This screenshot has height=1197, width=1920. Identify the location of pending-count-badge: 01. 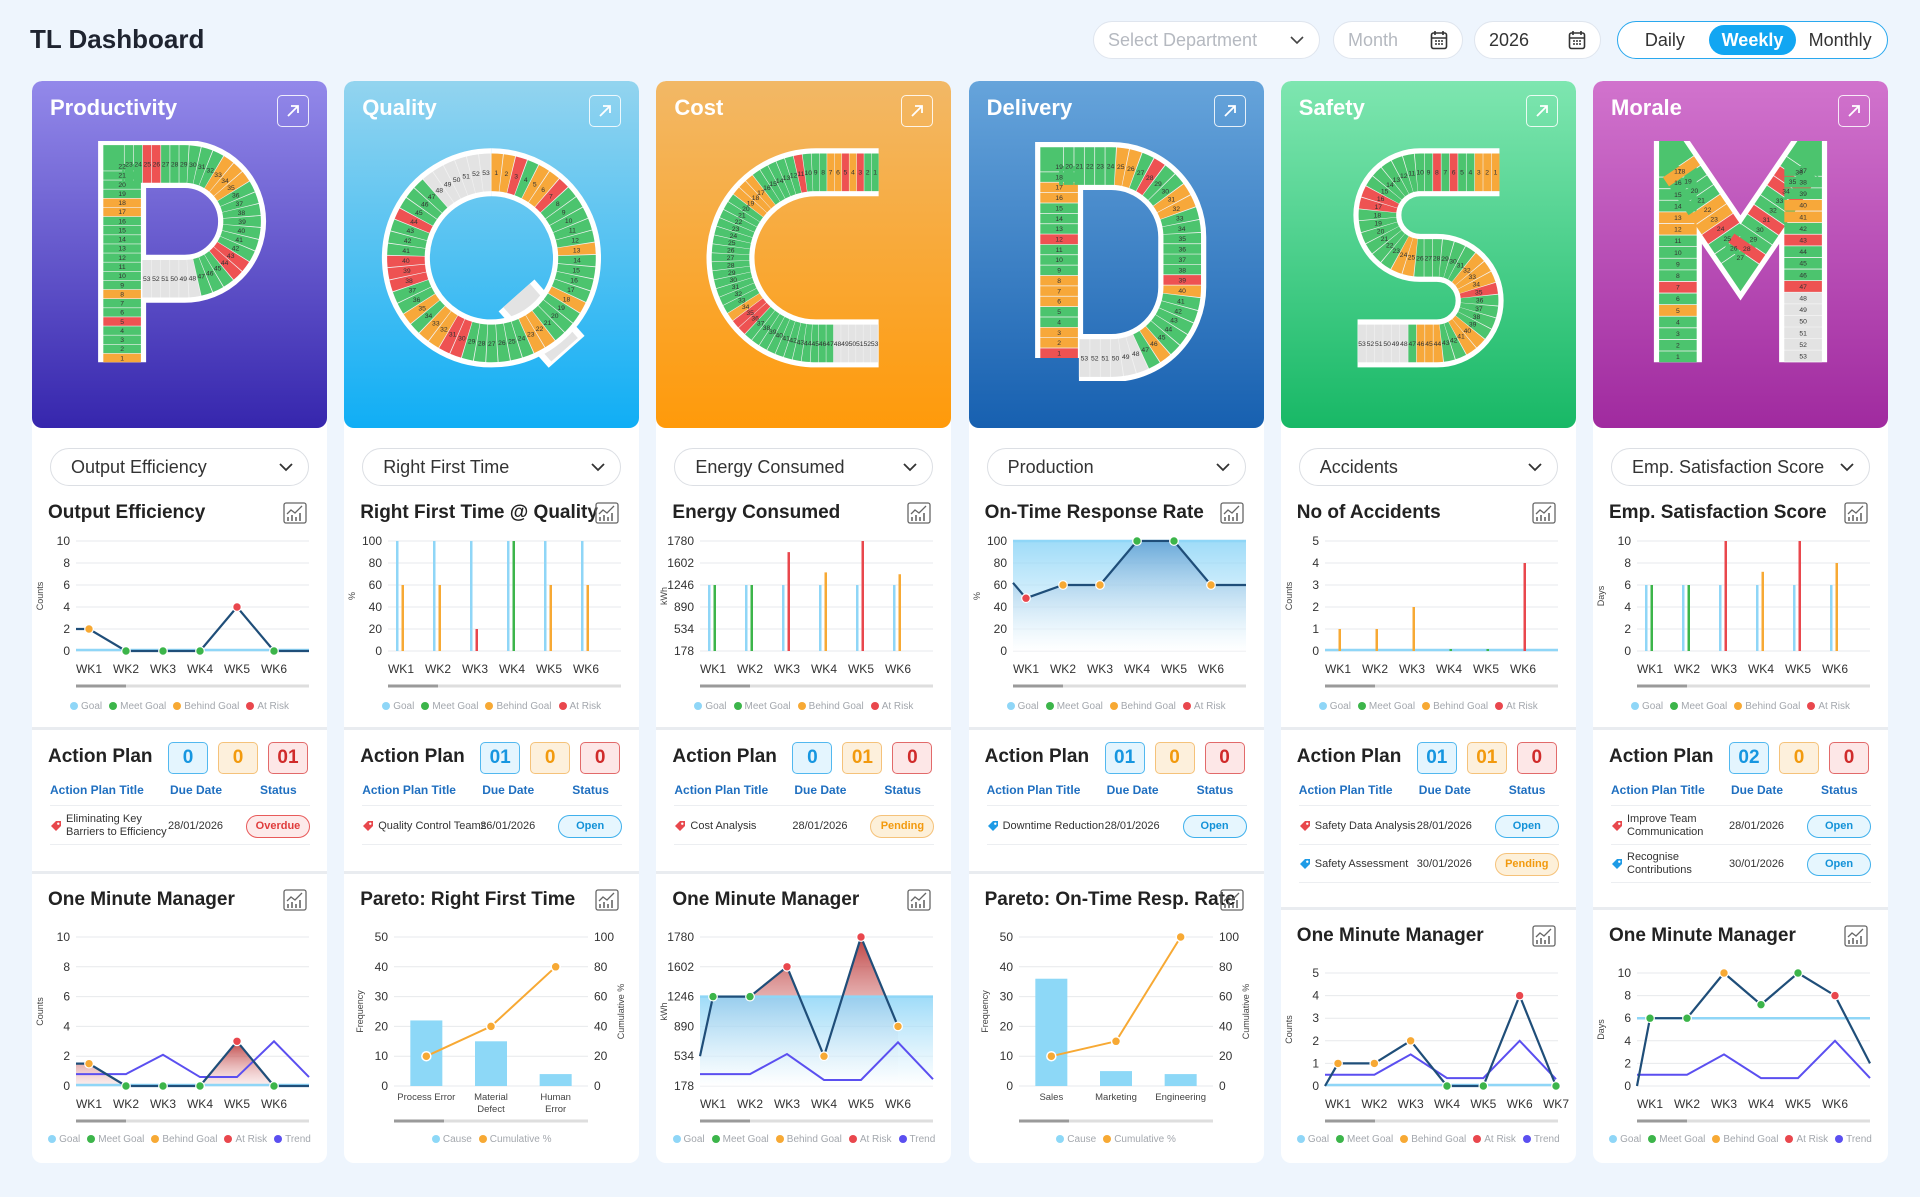
(862, 758).